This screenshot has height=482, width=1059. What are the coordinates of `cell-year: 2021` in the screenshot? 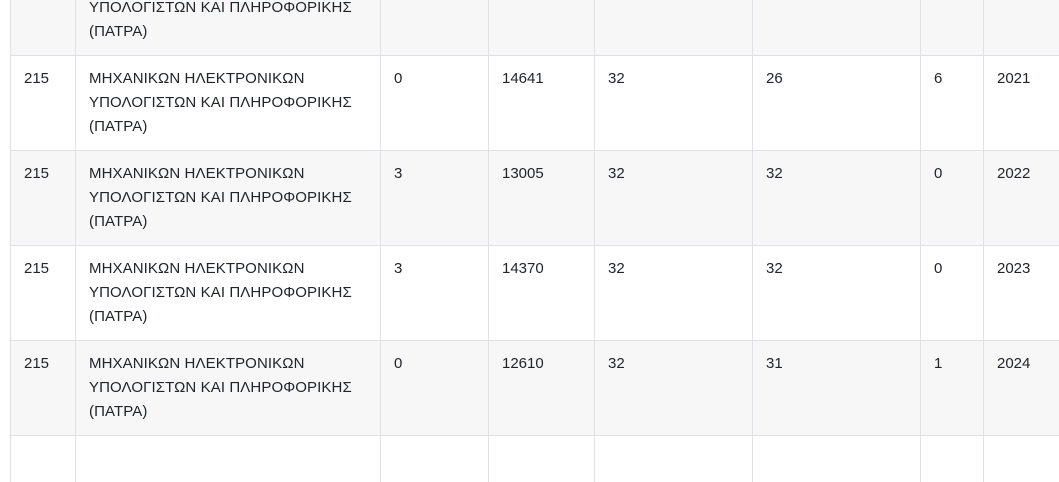 It's located at (1021, 103).